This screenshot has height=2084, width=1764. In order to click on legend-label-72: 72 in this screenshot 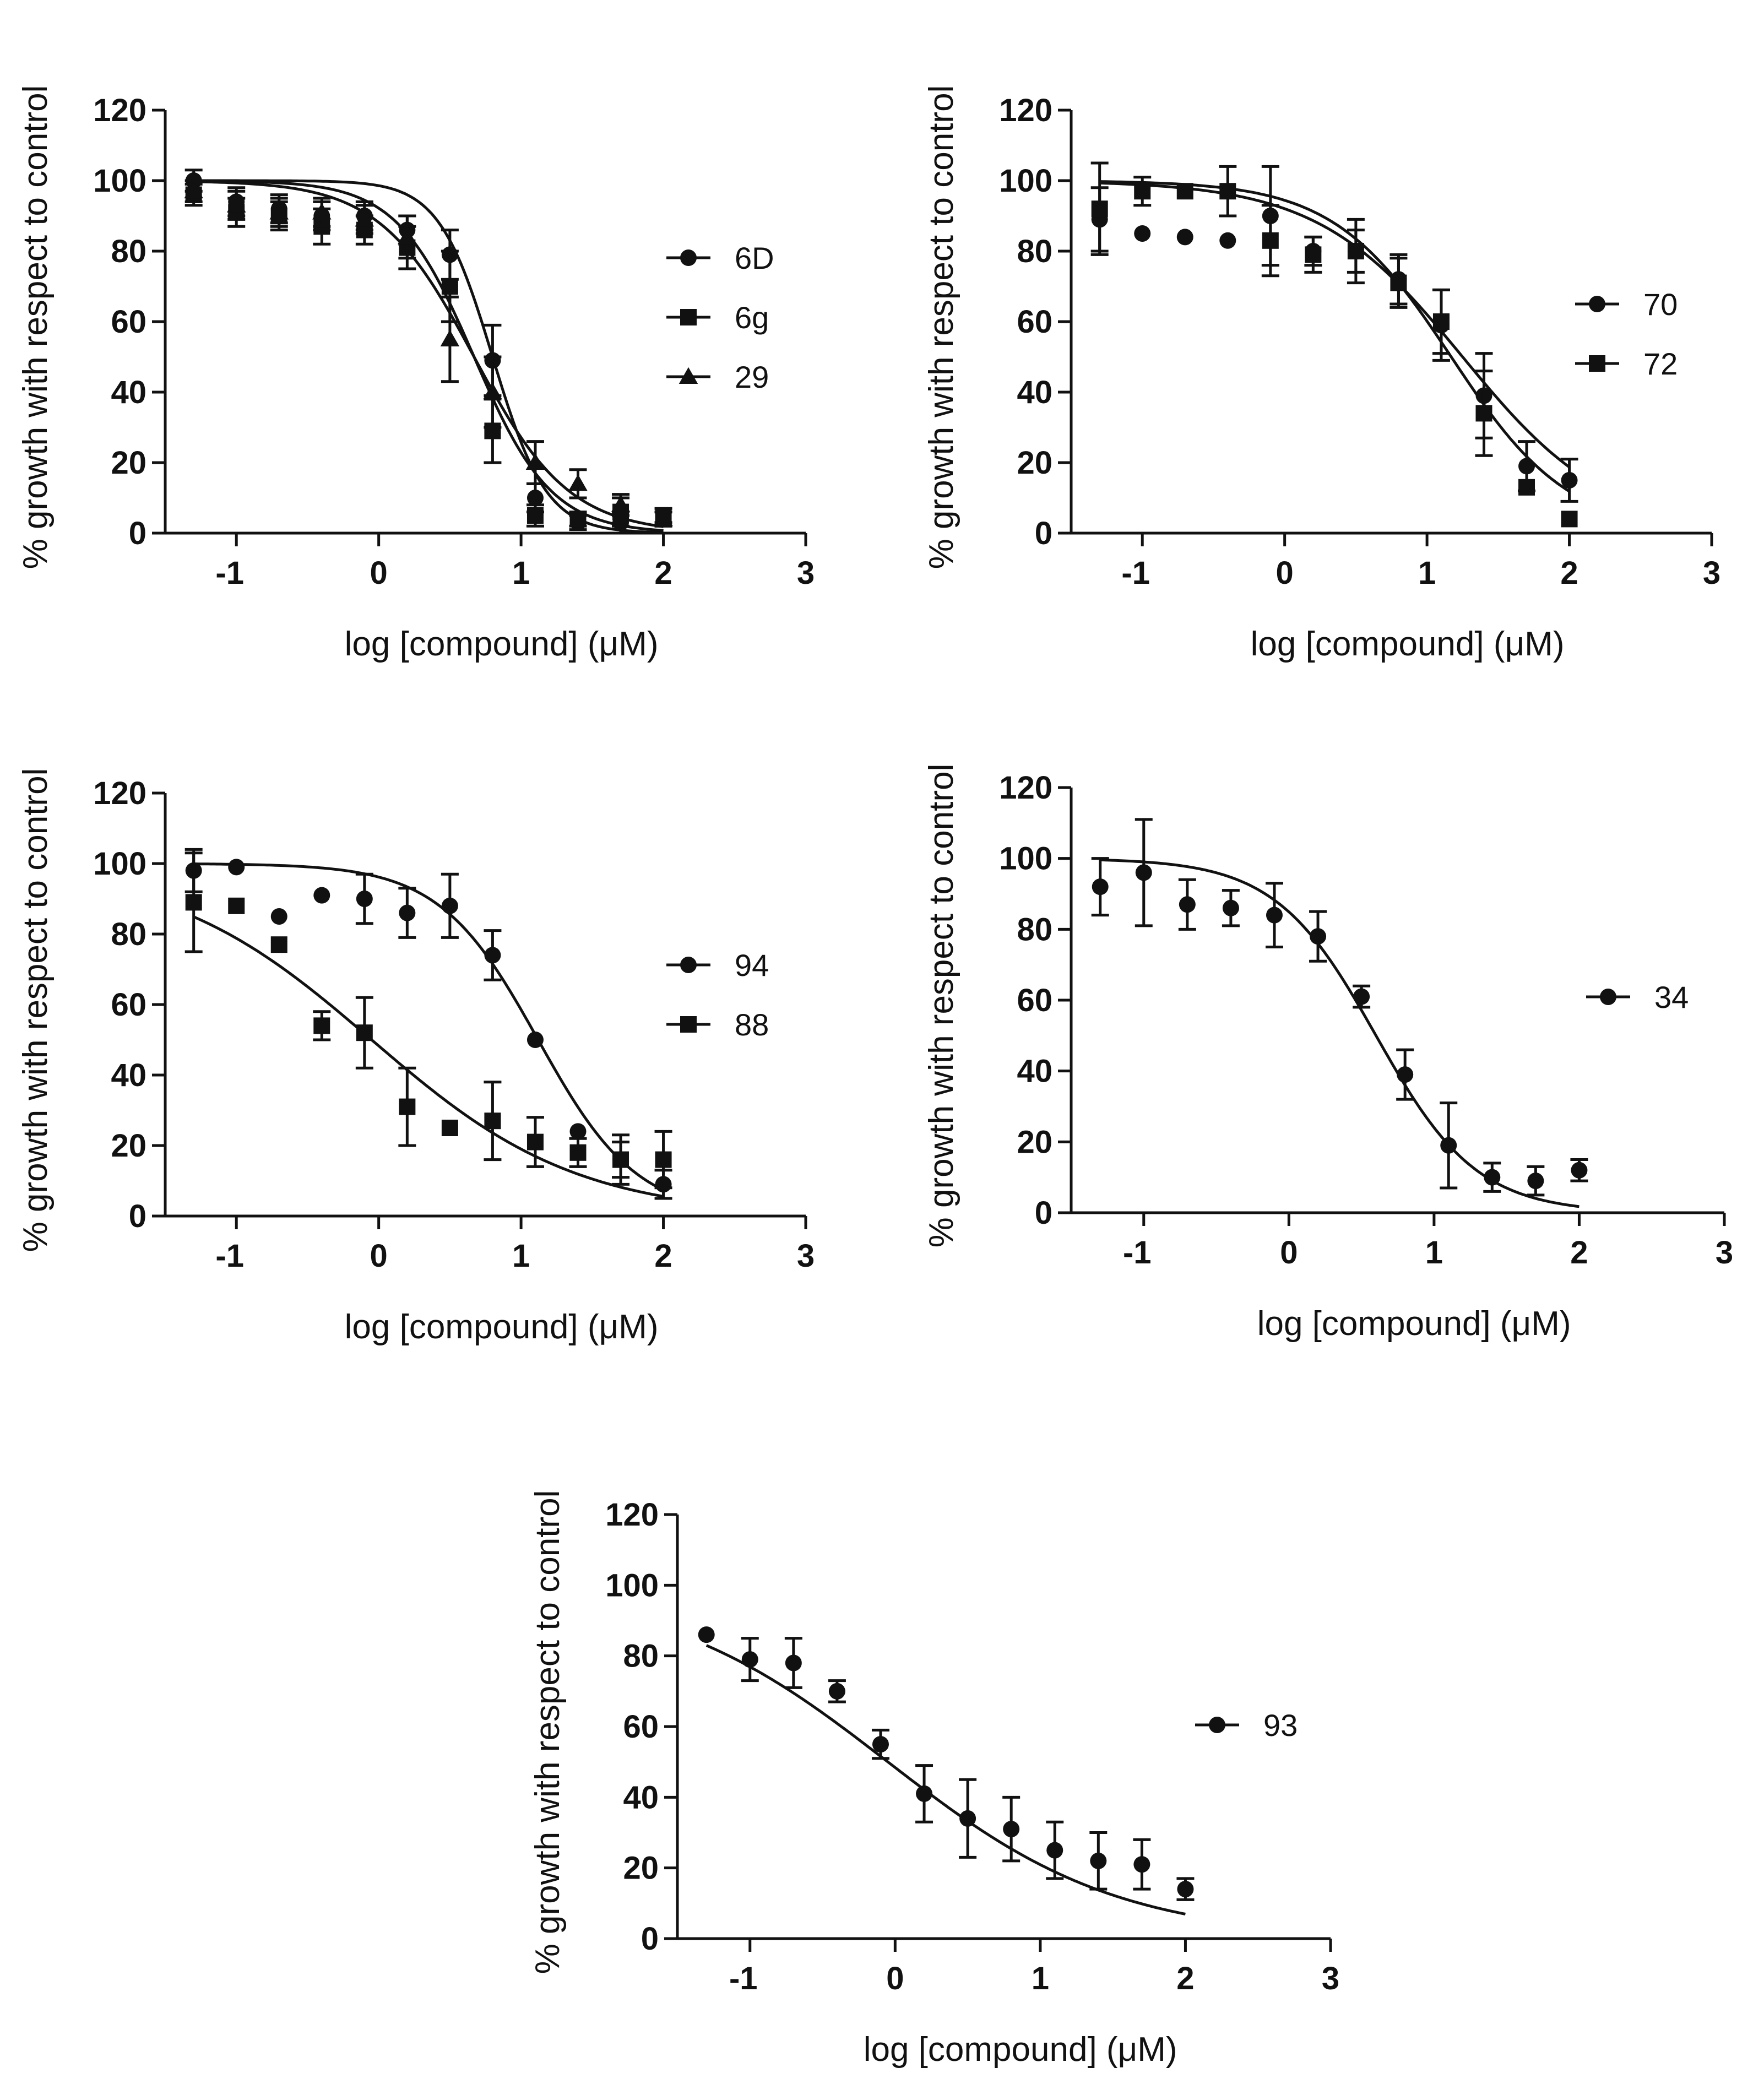, I will do `click(1660, 363)`.